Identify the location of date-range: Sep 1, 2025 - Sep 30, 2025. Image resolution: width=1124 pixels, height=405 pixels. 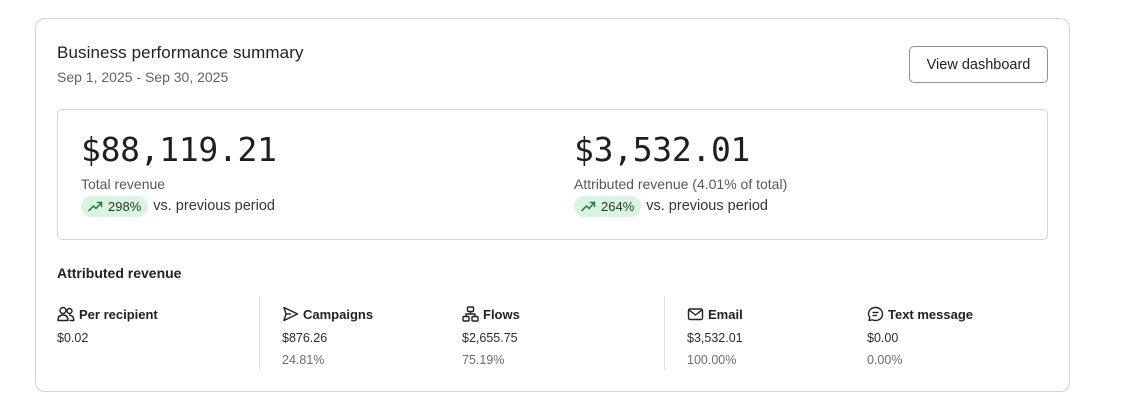
(143, 77).